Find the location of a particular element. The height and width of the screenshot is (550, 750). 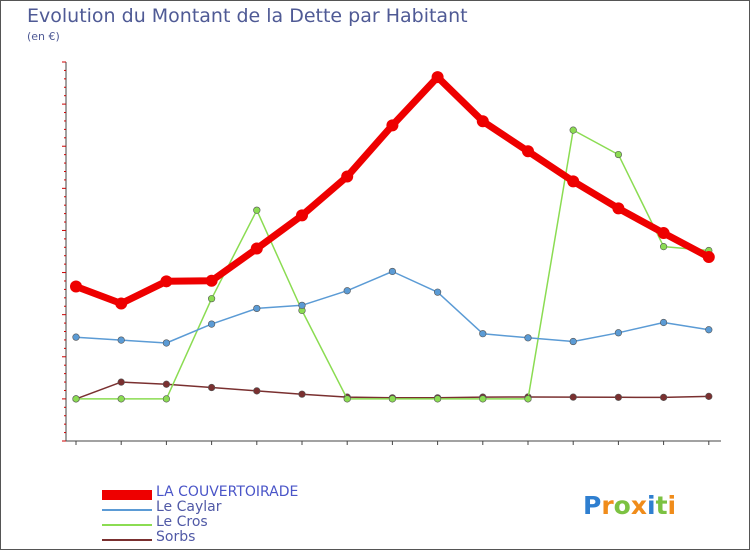

legend-label: Le Cros is located at coordinates (182, 522).